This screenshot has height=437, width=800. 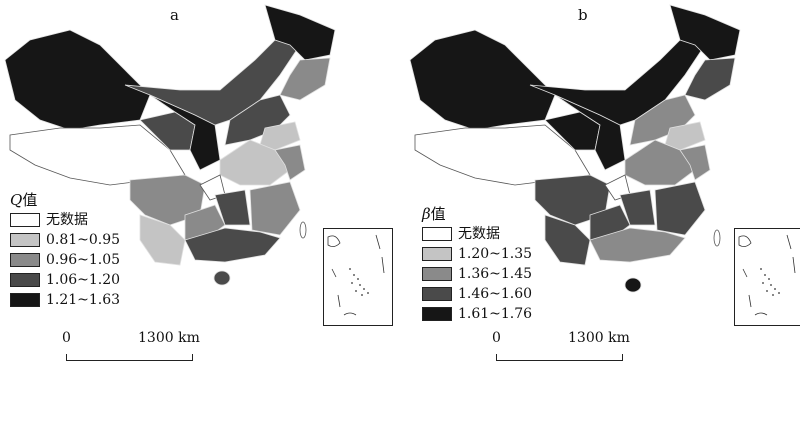 What do you see at coordinates (83, 259) in the screenshot?
I see `legend-label: 0.96~1.05` at bounding box center [83, 259].